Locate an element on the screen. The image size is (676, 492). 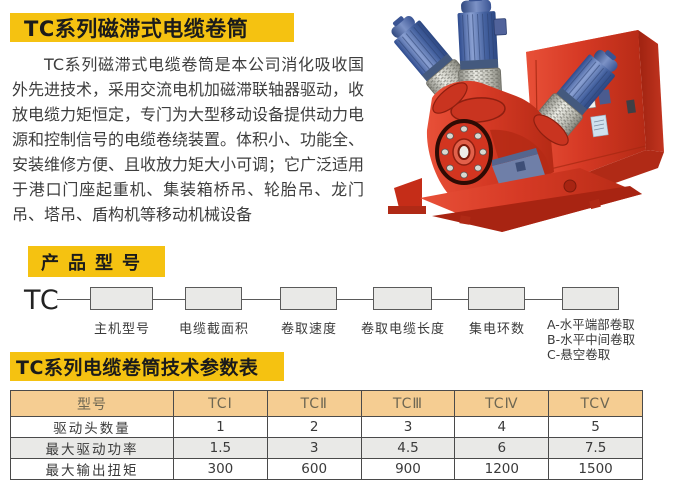
column-header-tc1: TCⅠ is located at coordinates (220, 403).